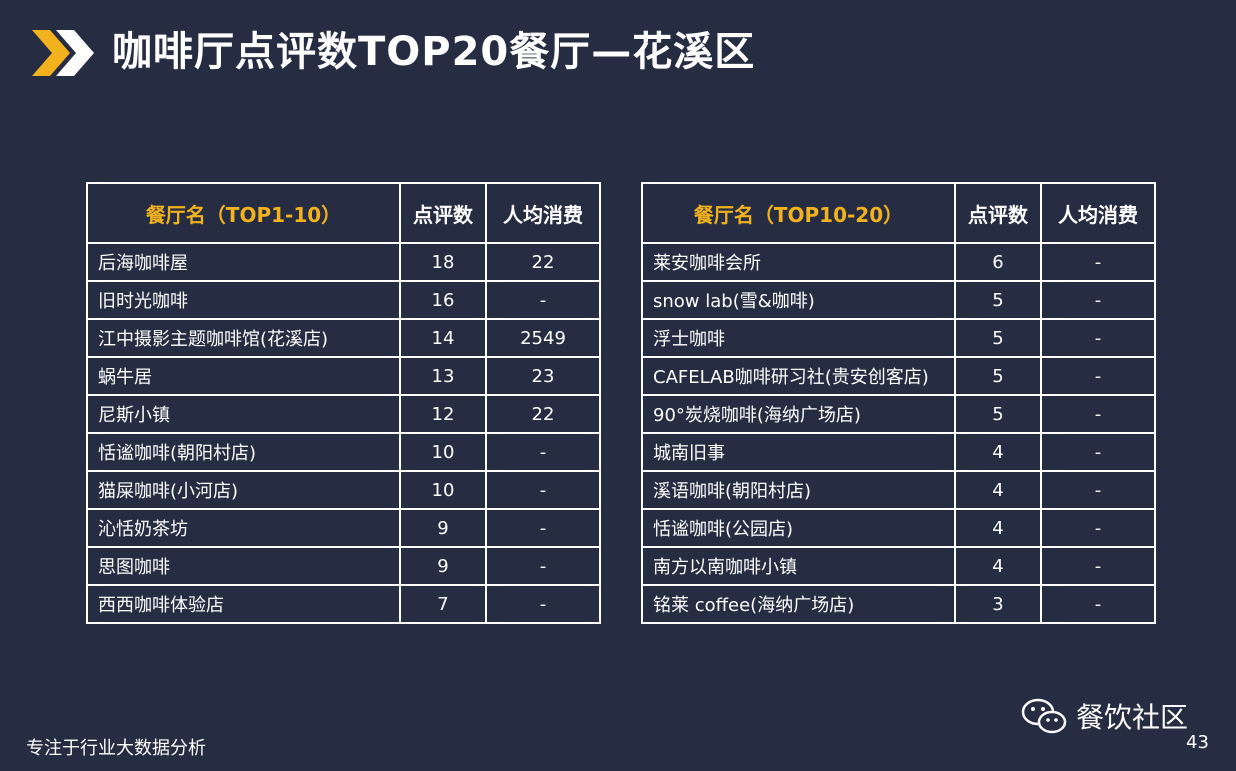 Image resolution: width=1236 pixels, height=771 pixels. Describe the element at coordinates (243, 338) in the screenshot. I see `restaurant-name: 江中摄影主题咖啡馆(花溪店)` at that location.